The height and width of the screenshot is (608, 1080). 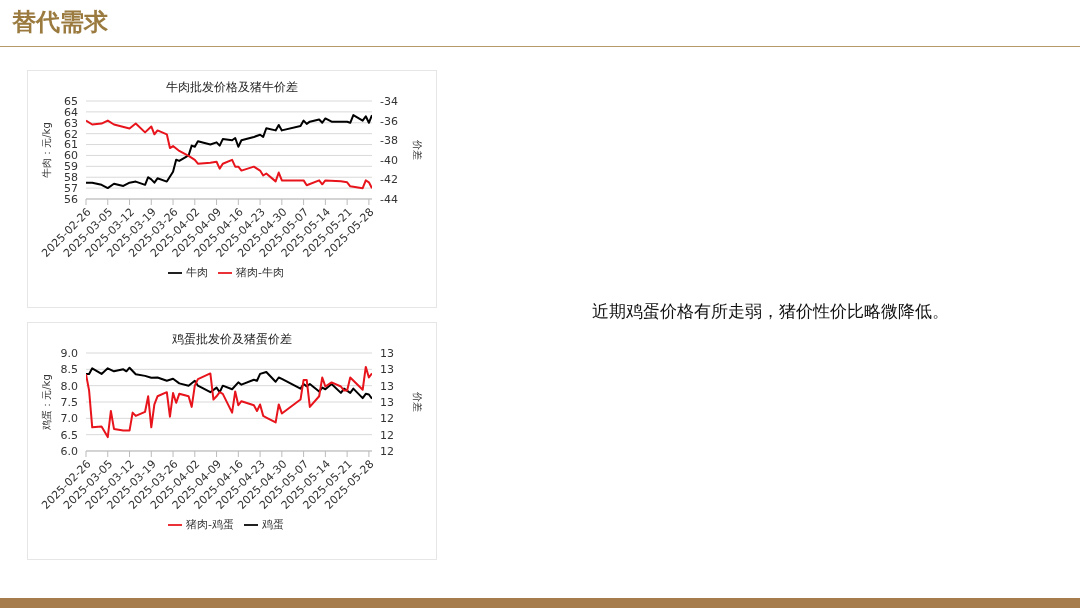 I want to click on y-tick-label: 63, so click(x=71, y=123).